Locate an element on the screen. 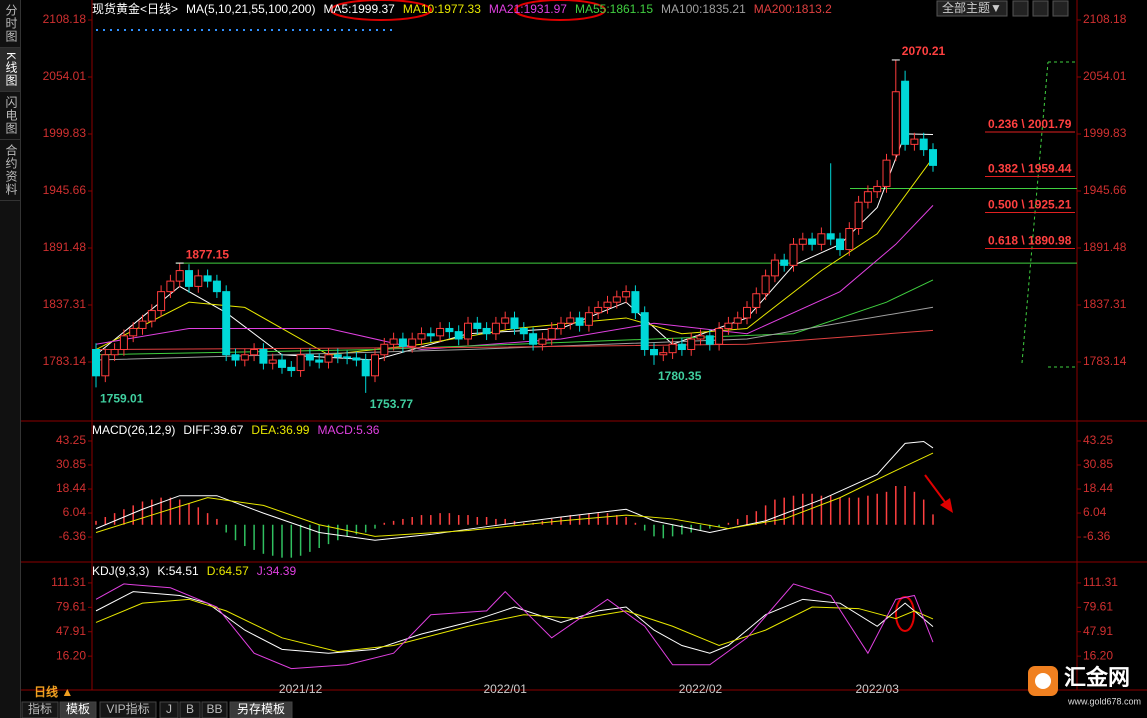  theme-button is located at coordinates (972, 8).